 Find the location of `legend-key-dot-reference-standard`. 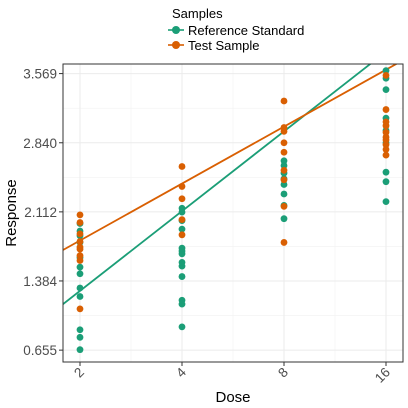

legend-key-dot-reference-standard is located at coordinates (176, 30).